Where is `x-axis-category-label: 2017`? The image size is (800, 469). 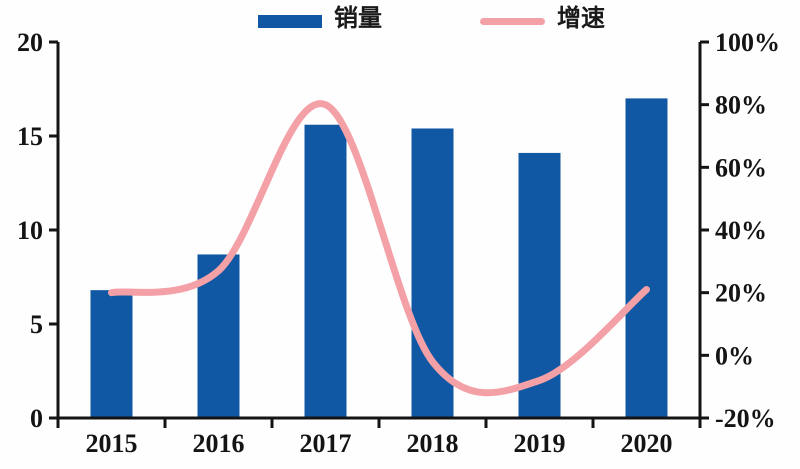 x-axis-category-label: 2017 is located at coordinates (326, 443).